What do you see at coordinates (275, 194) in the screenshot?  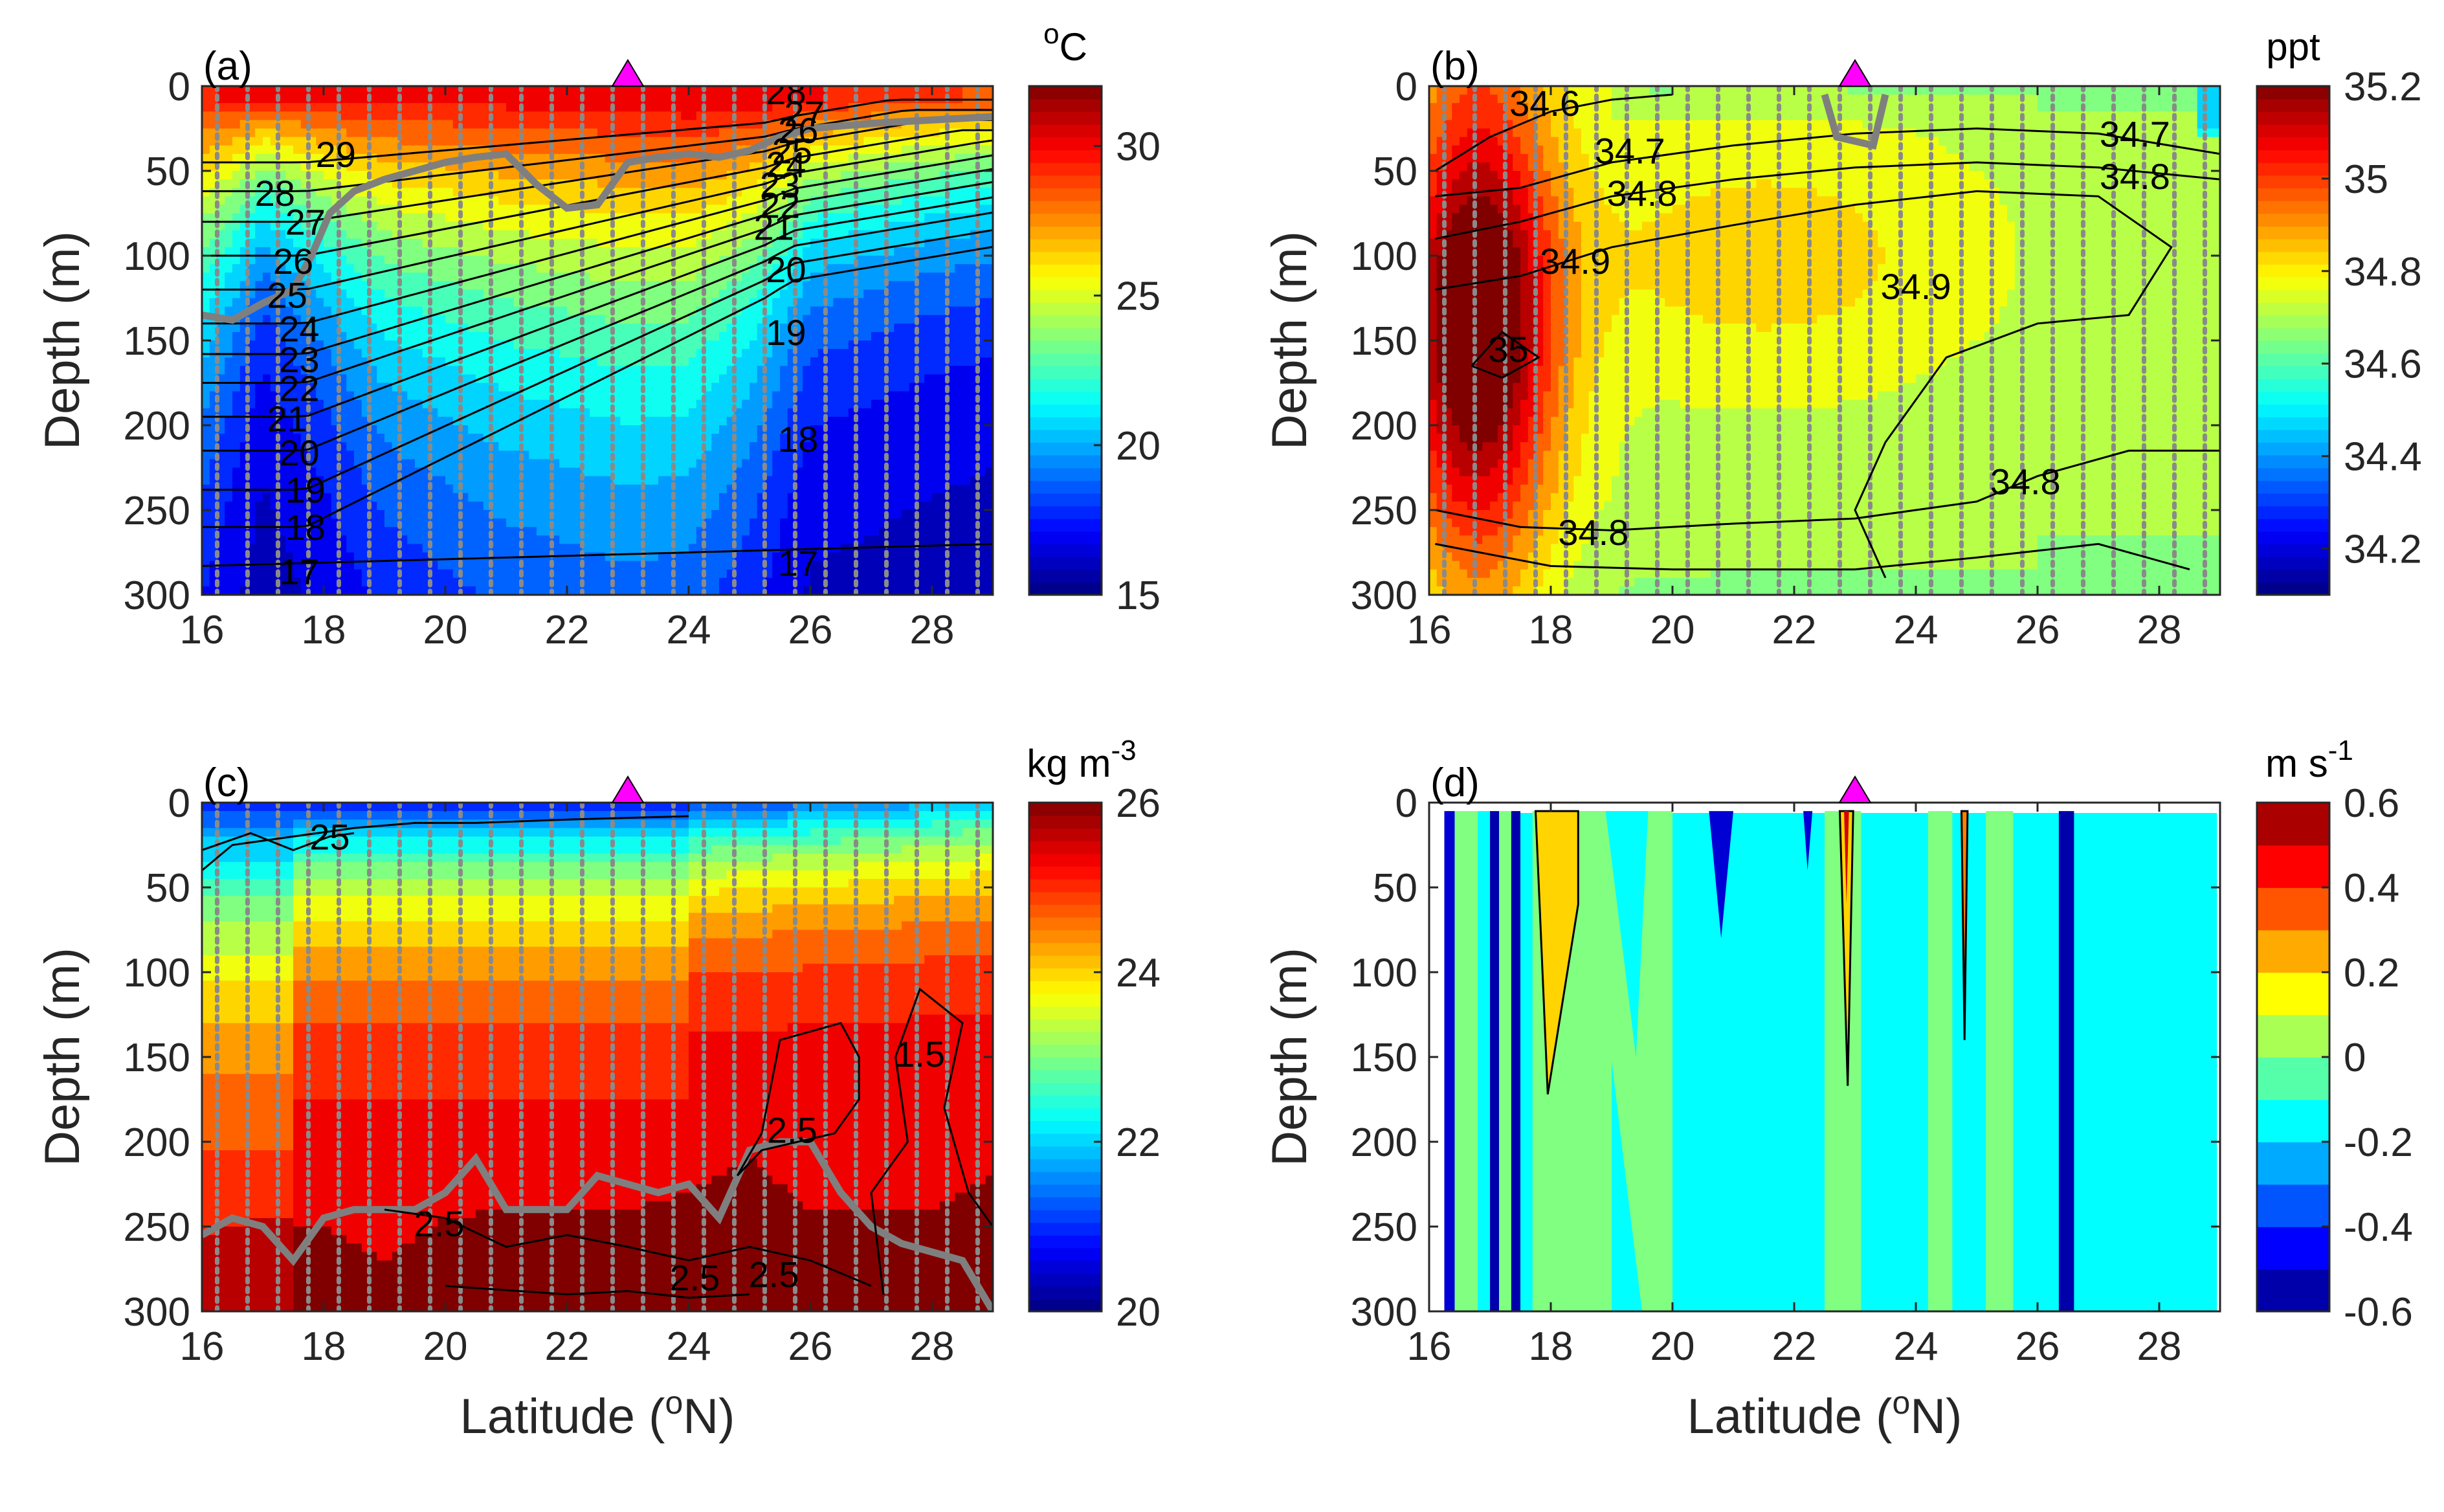 I see `contour-label: 28` at bounding box center [275, 194].